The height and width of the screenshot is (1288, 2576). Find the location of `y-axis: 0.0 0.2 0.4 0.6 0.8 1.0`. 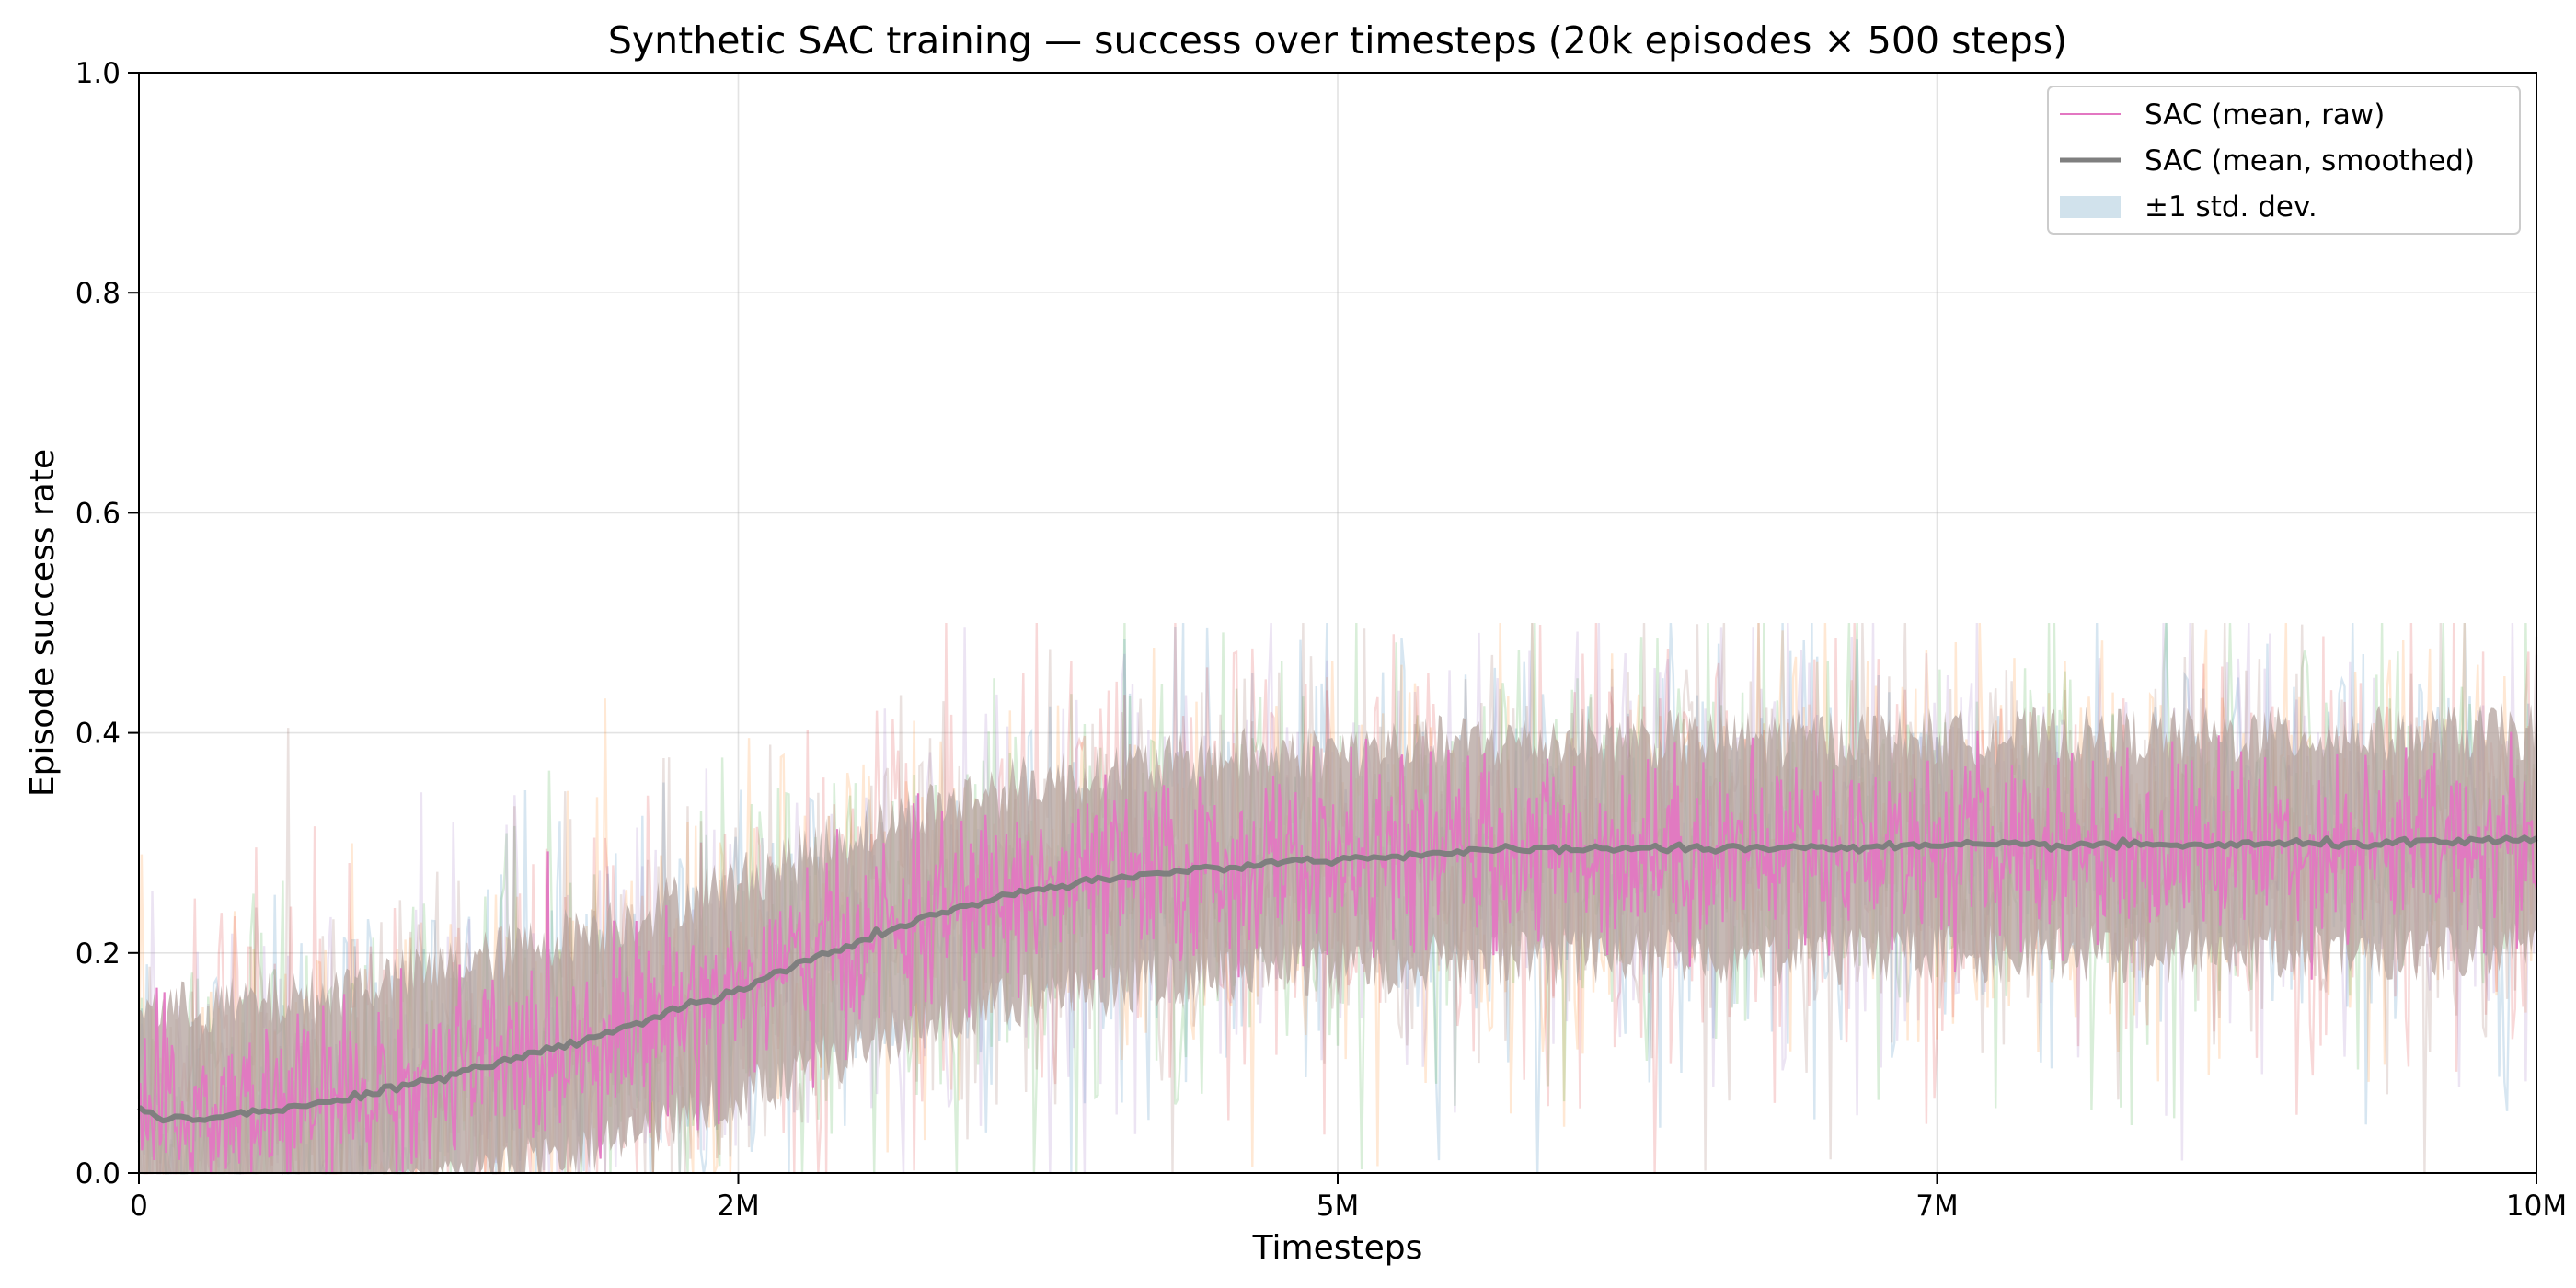

y-axis: 0.0 0.2 0.4 0.6 0.8 1.0 is located at coordinates (107, 623).